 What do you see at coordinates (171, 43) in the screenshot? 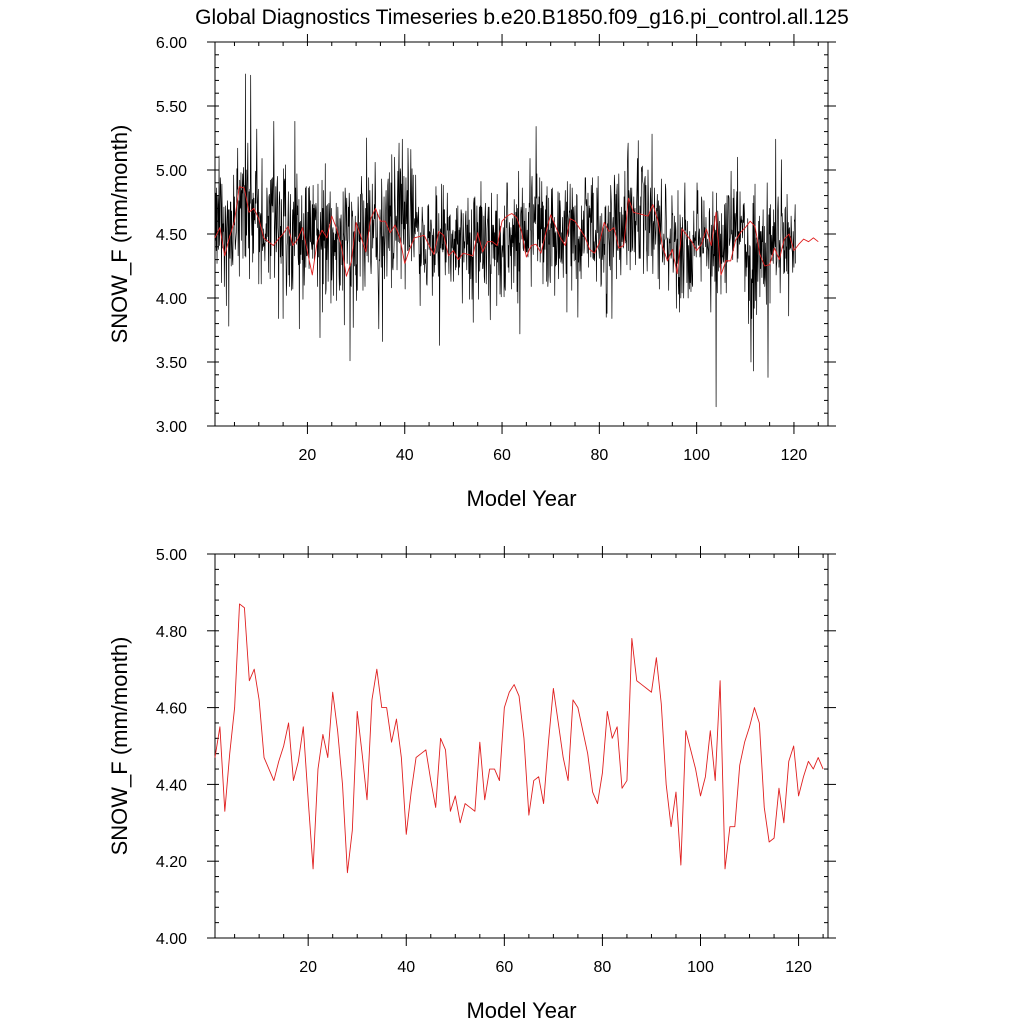
I see `y-tick-label: 6.00` at bounding box center [171, 43].